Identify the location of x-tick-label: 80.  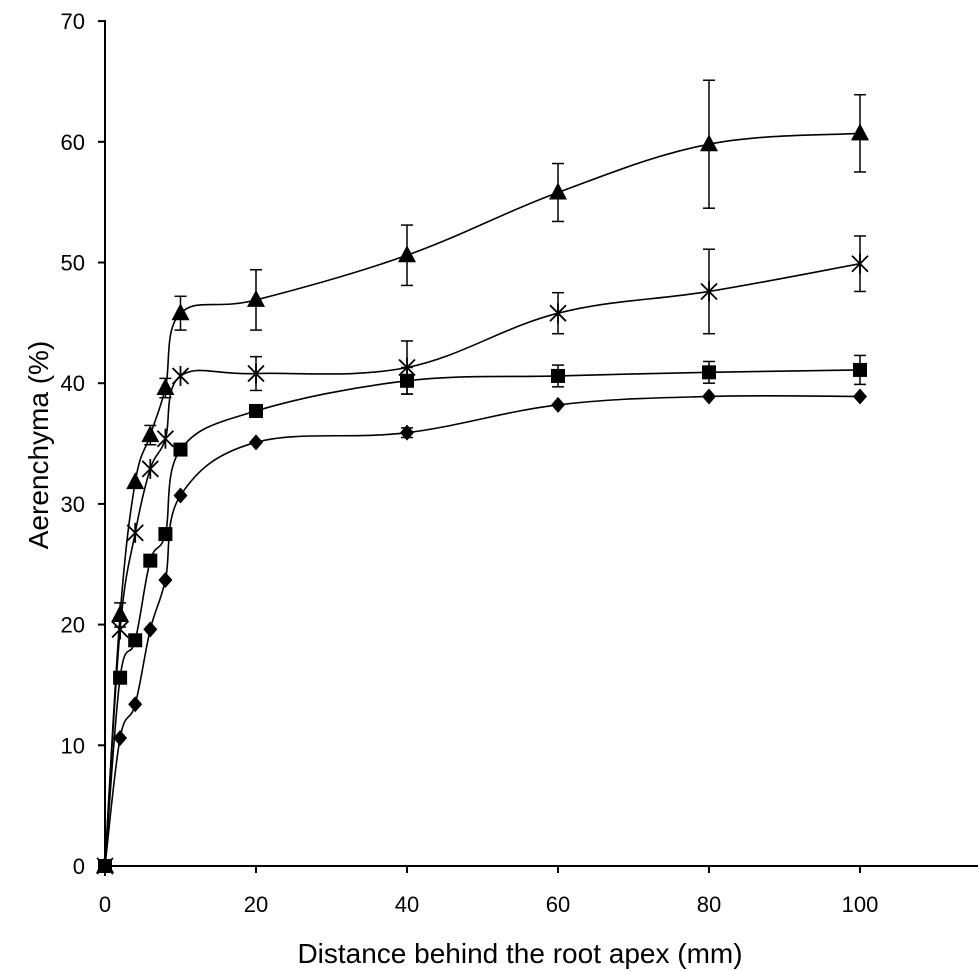
(709, 904).